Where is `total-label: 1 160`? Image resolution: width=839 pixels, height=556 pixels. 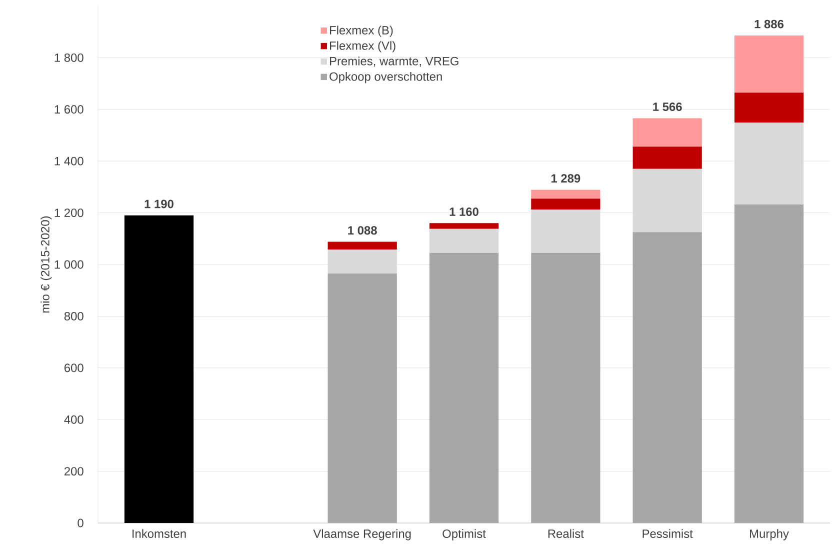
total-label: 1 160 is located at coordinates (464, 212).